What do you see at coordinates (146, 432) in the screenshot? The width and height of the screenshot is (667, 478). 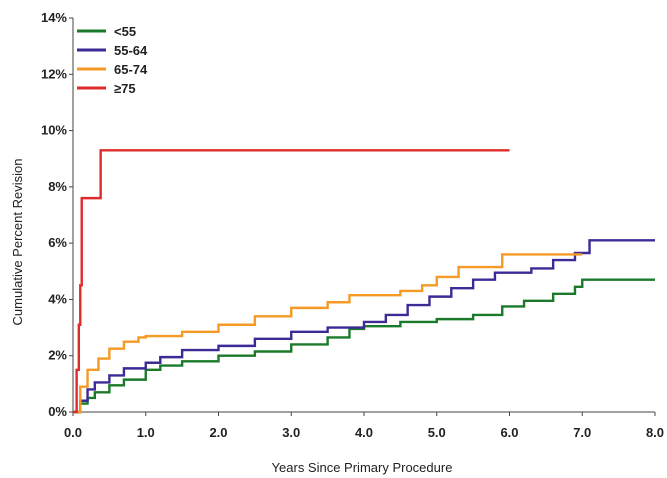 I see `x-tick-label: 1.0` at bounding box center [146, 432].